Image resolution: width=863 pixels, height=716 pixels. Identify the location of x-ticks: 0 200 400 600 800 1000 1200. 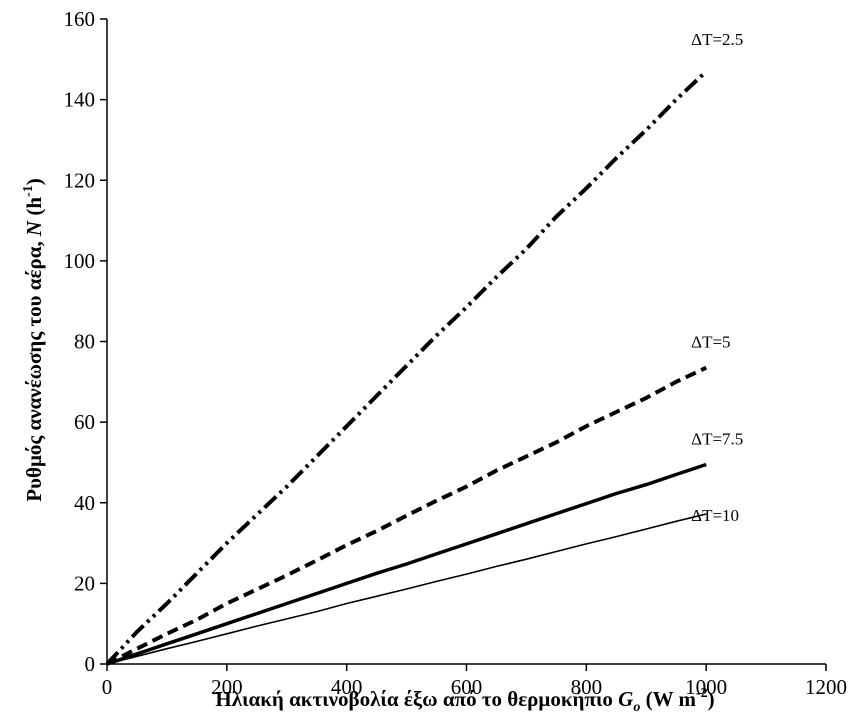
(474, 681).